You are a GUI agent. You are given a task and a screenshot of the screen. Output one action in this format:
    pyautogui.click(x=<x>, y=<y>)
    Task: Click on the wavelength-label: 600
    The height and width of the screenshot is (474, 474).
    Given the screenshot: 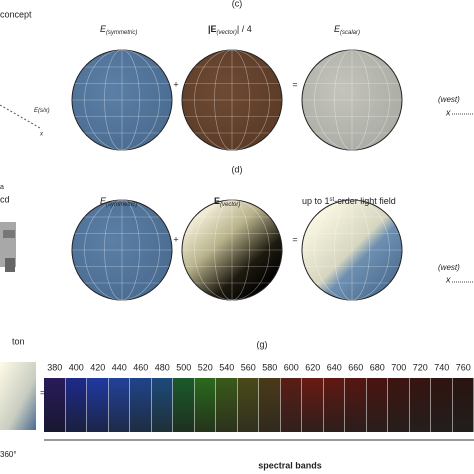 What is the action you would take?
    pyautogui.click(x=291, y=367)
    